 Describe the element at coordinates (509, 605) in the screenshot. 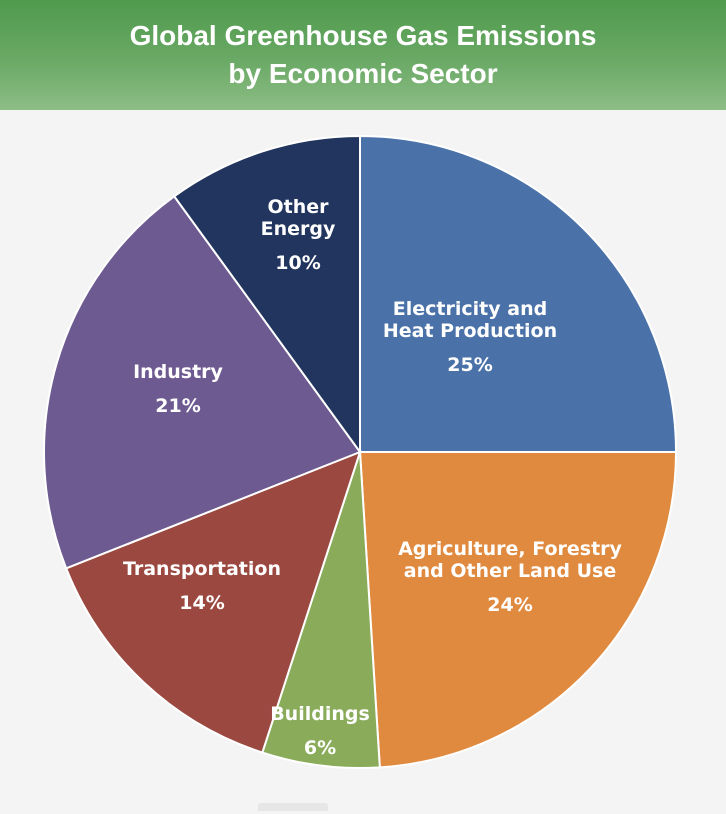

I see `slice-value-label: 24%` at that location.